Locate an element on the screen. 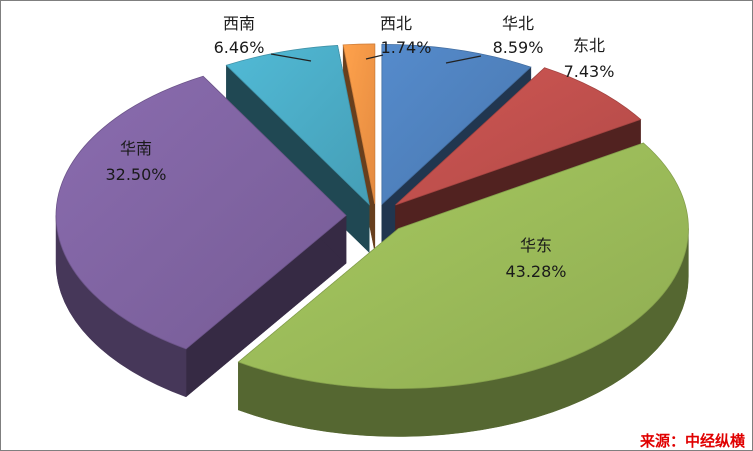  slice-label-value: 43.28% is located at coordinates (535, 271).